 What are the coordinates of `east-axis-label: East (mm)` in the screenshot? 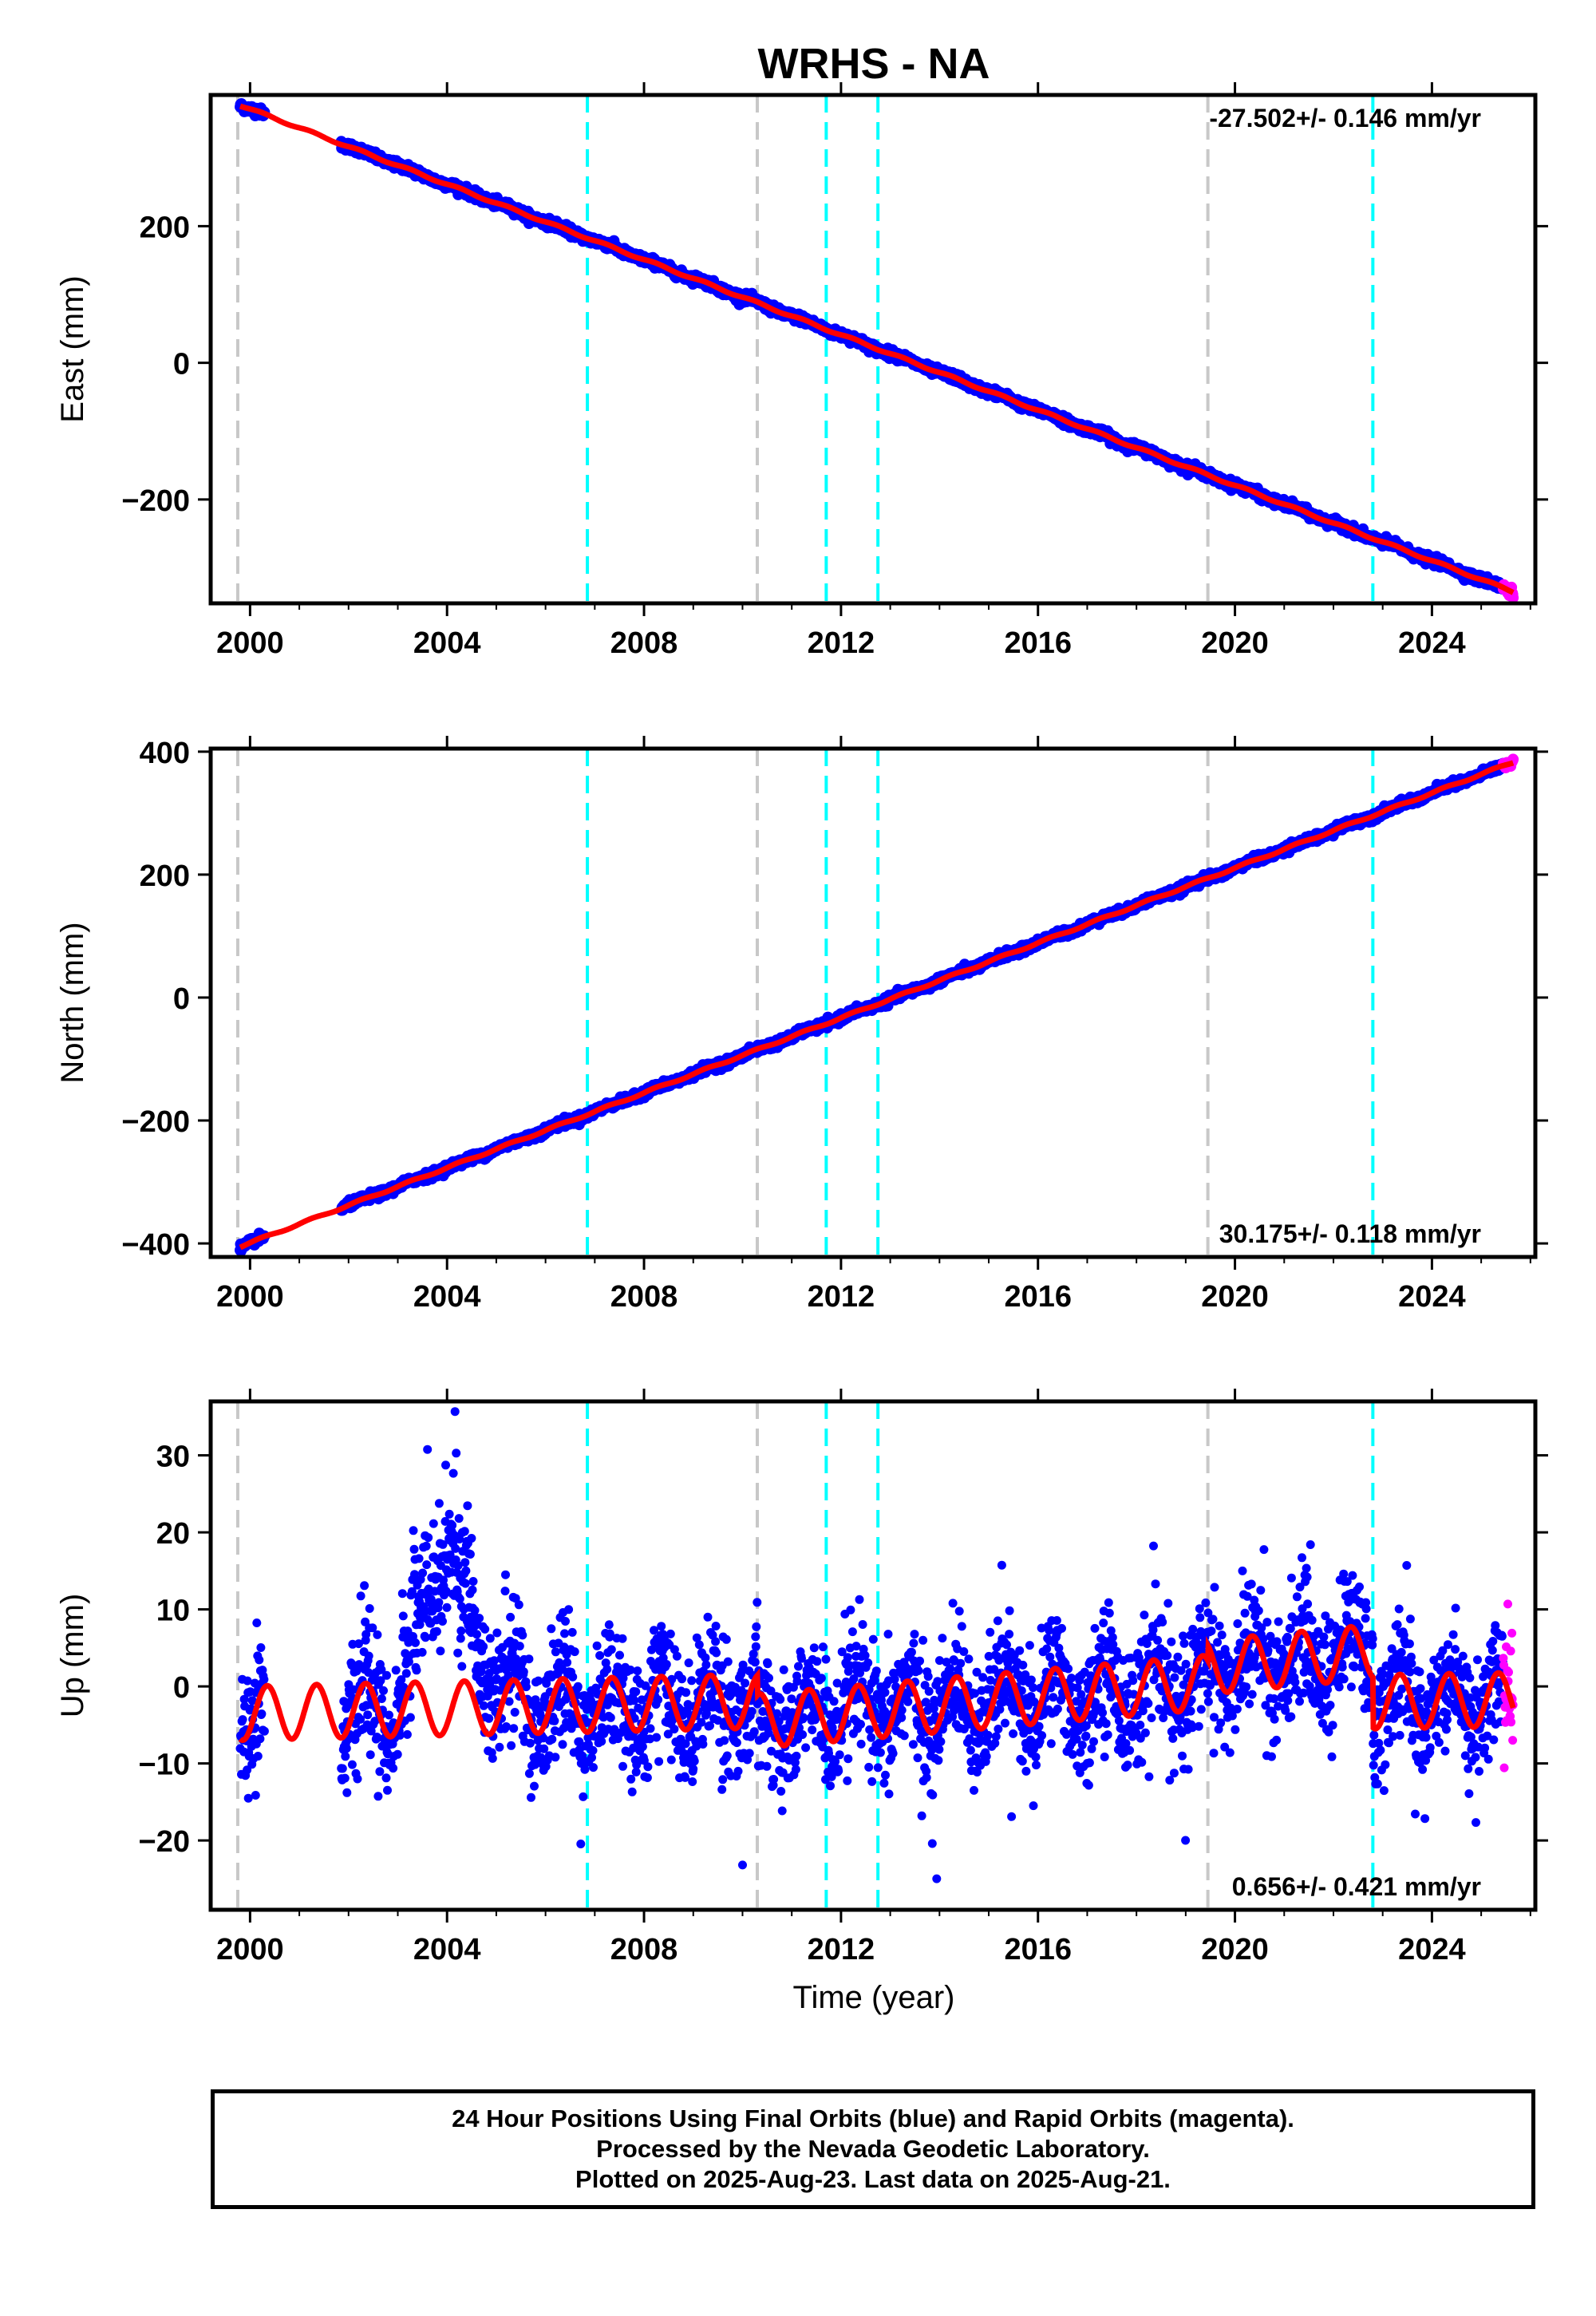 It's located at (72, 348).